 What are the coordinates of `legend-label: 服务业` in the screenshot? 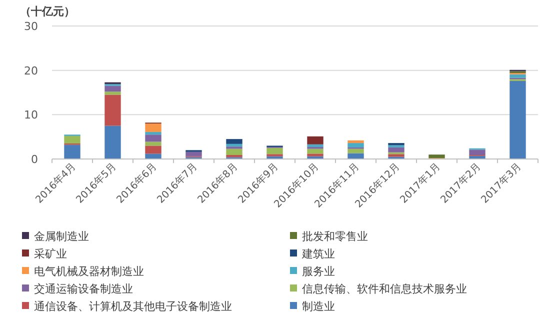 It's located at (318, 271).